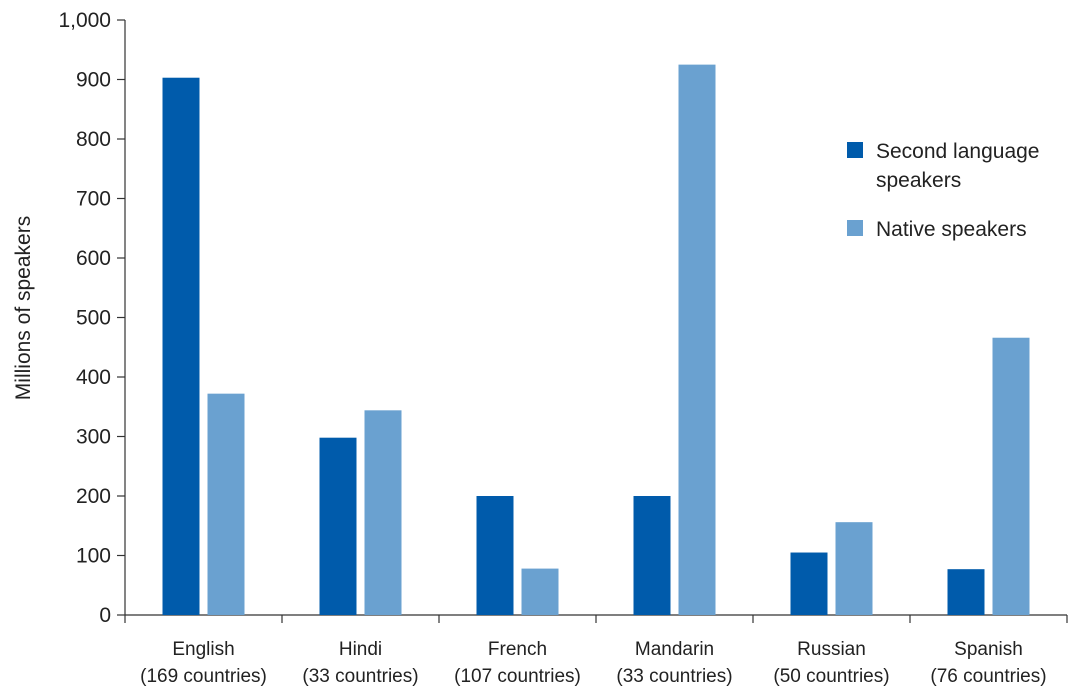 Image resolution: width=1073 pixels, height=693 pixels. What do you see at coordinates (383, 512) in the screenshot?
I see `bar-native-hindi` at bounding box center [383, 512].